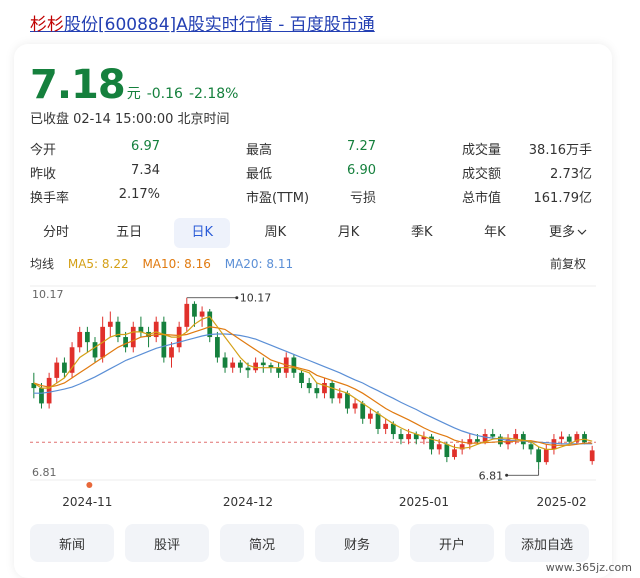 The height and width of the screenshot is (578, 640). I want to click on ma5-value: MA5: 8.22, so click(98, 264).